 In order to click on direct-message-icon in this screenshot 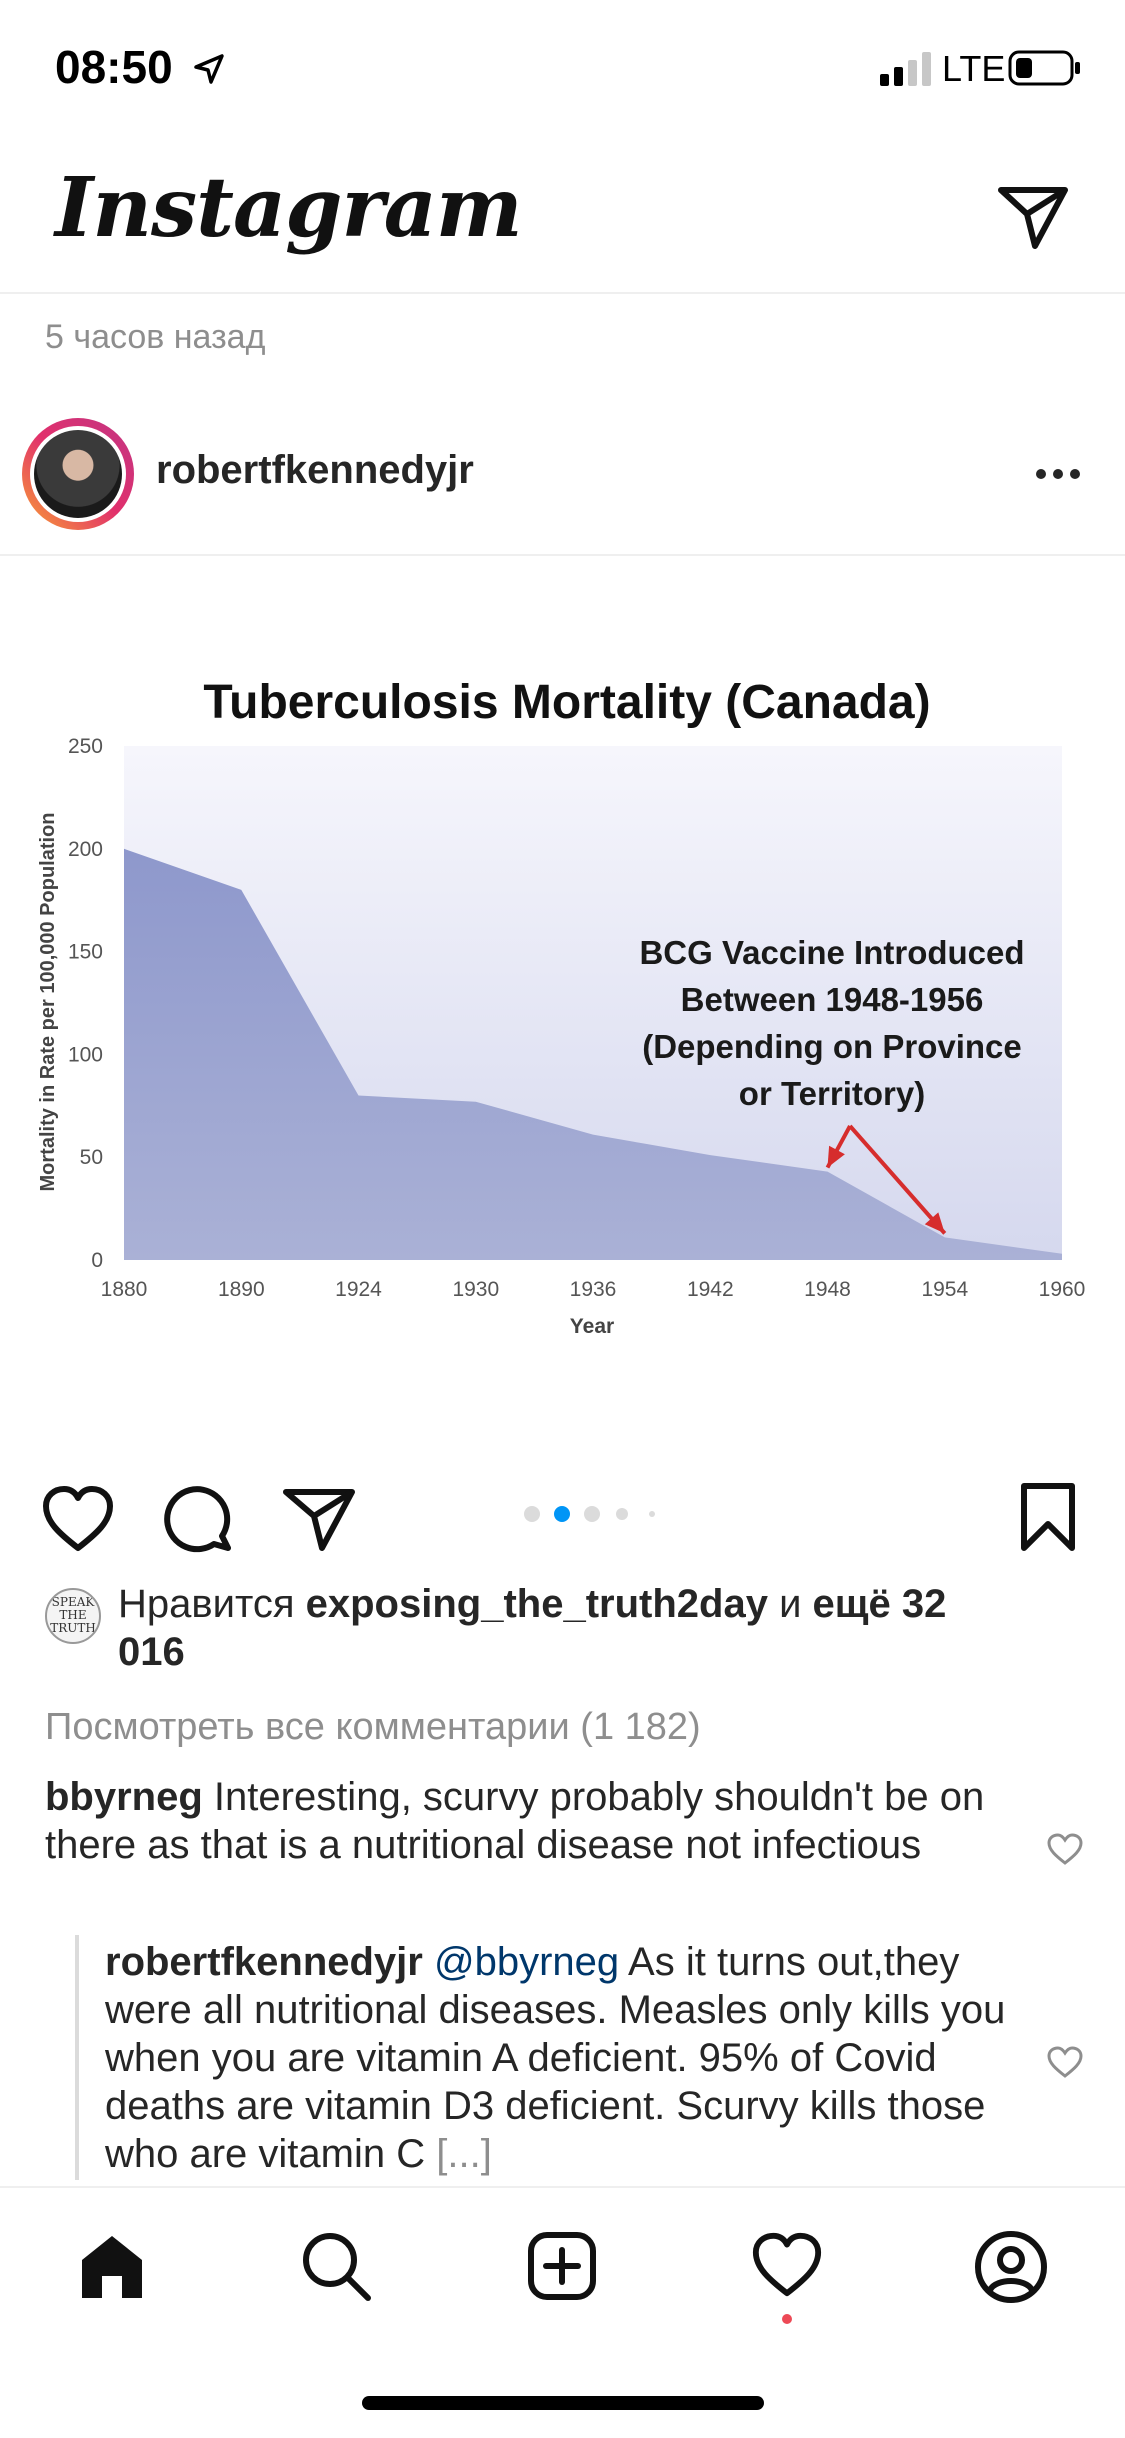, I will do `click(1033, 216)`.